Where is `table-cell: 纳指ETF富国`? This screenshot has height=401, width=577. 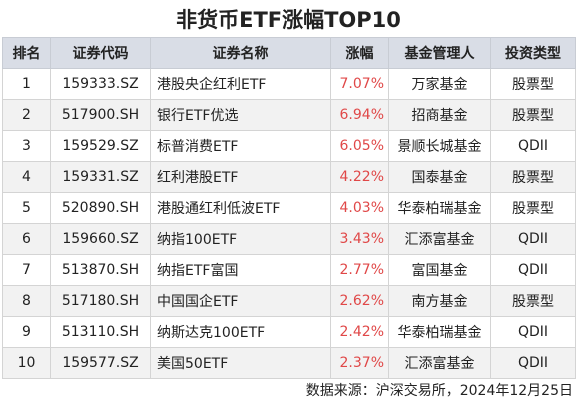 table-cell: 纳指ETF富国 is located at coordinates (240, 270).